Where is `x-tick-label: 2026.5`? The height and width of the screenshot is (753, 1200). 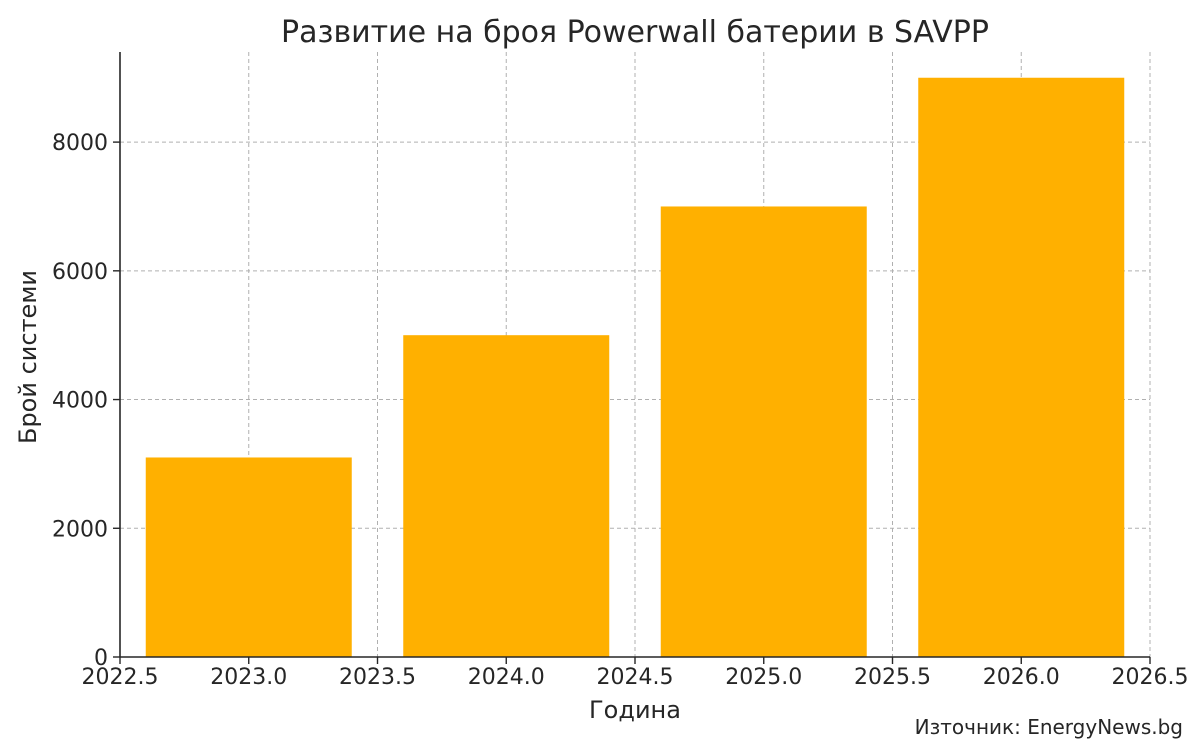
x-tick-label: 2026.5 is located at coordinates (1150, 677).